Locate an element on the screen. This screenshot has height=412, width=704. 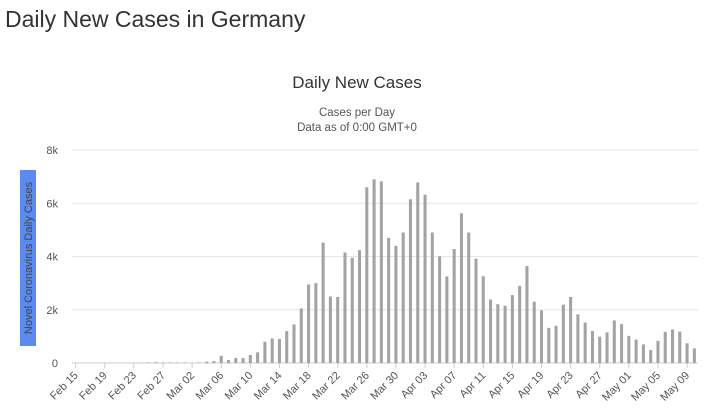
y-axis-ticks: 0 2k 4k 6k 8k is located at coordinates (52, 257).